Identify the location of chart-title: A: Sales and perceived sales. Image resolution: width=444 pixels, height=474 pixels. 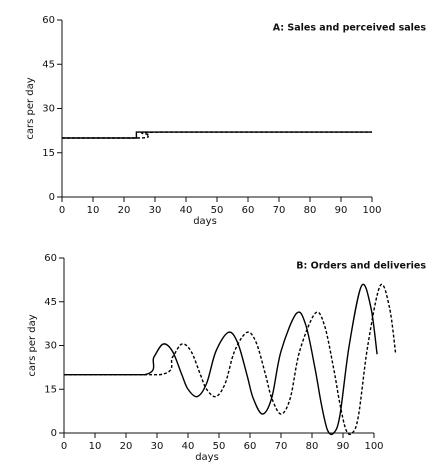
(350, 28).